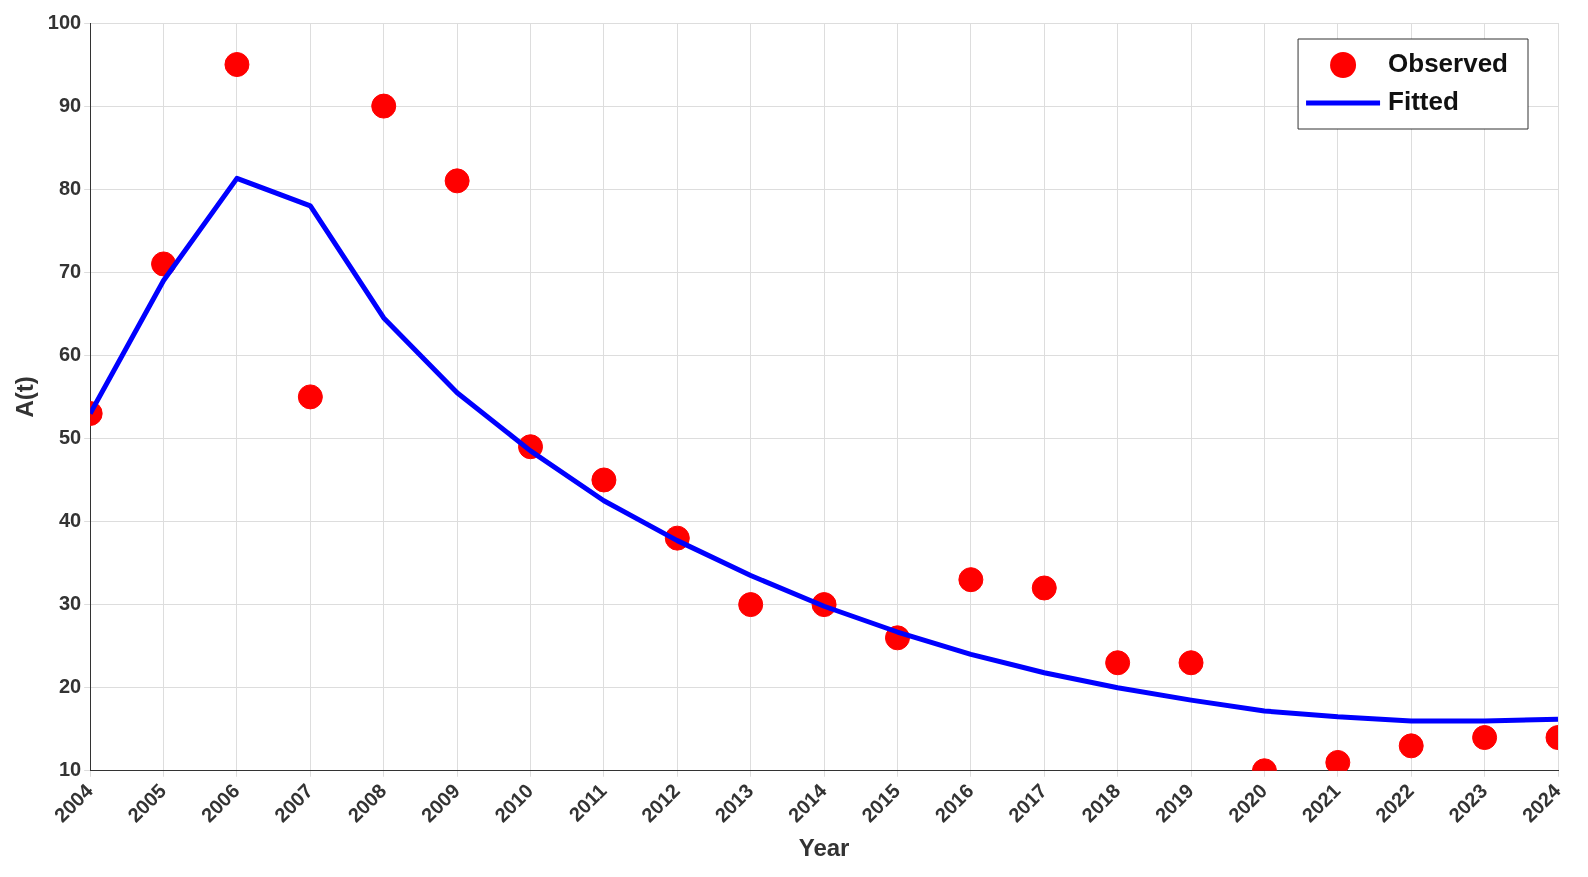  I want to click on y-tick-label: 60, so click(70, 353).